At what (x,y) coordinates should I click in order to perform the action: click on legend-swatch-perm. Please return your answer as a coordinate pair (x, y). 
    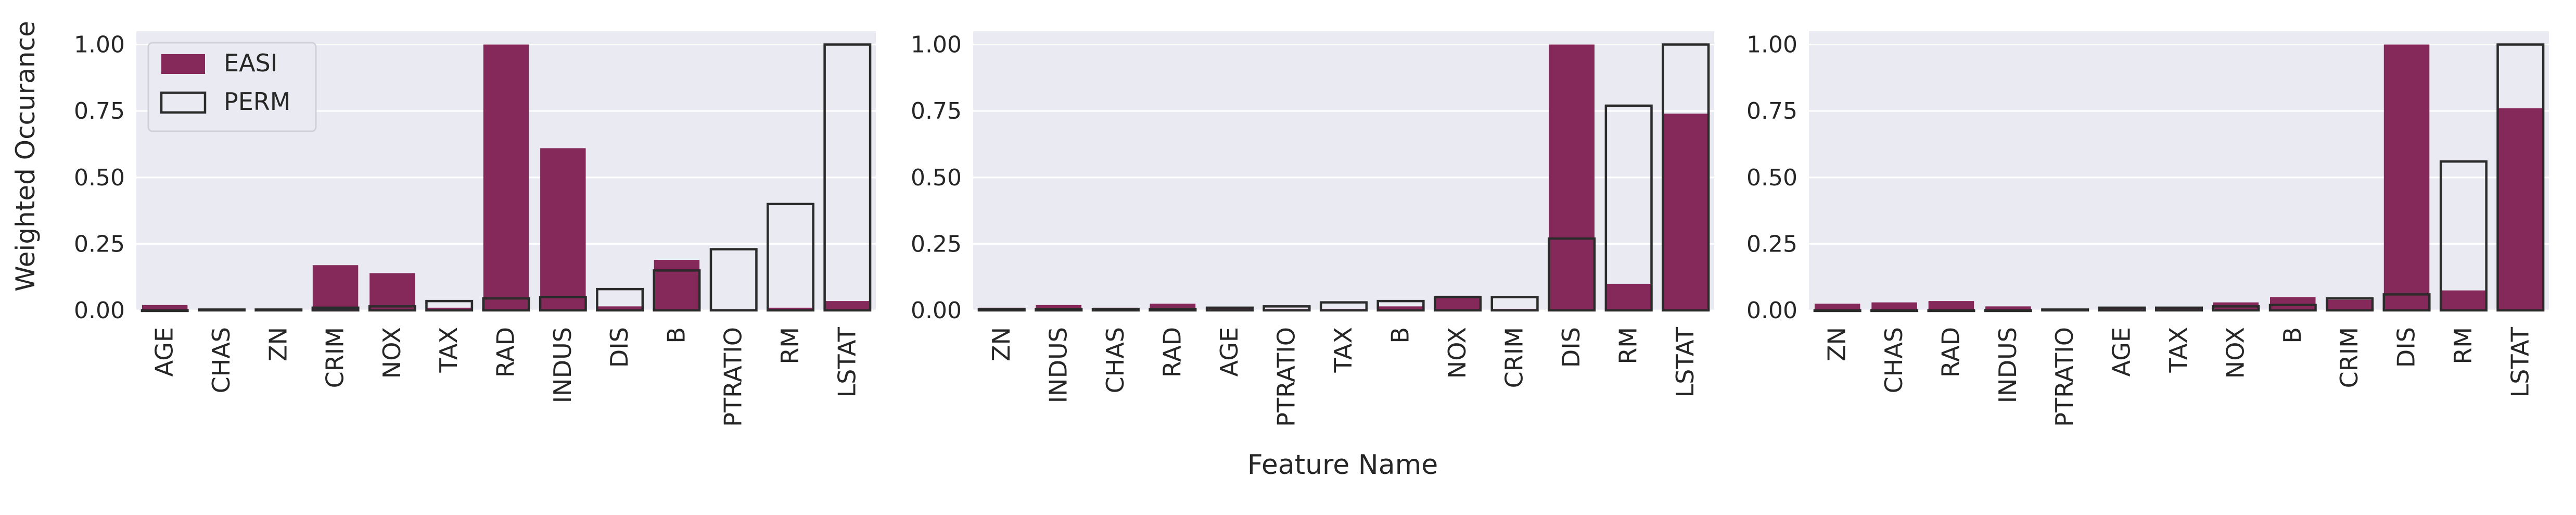
    Looking at the image, I should click on (183, 102).